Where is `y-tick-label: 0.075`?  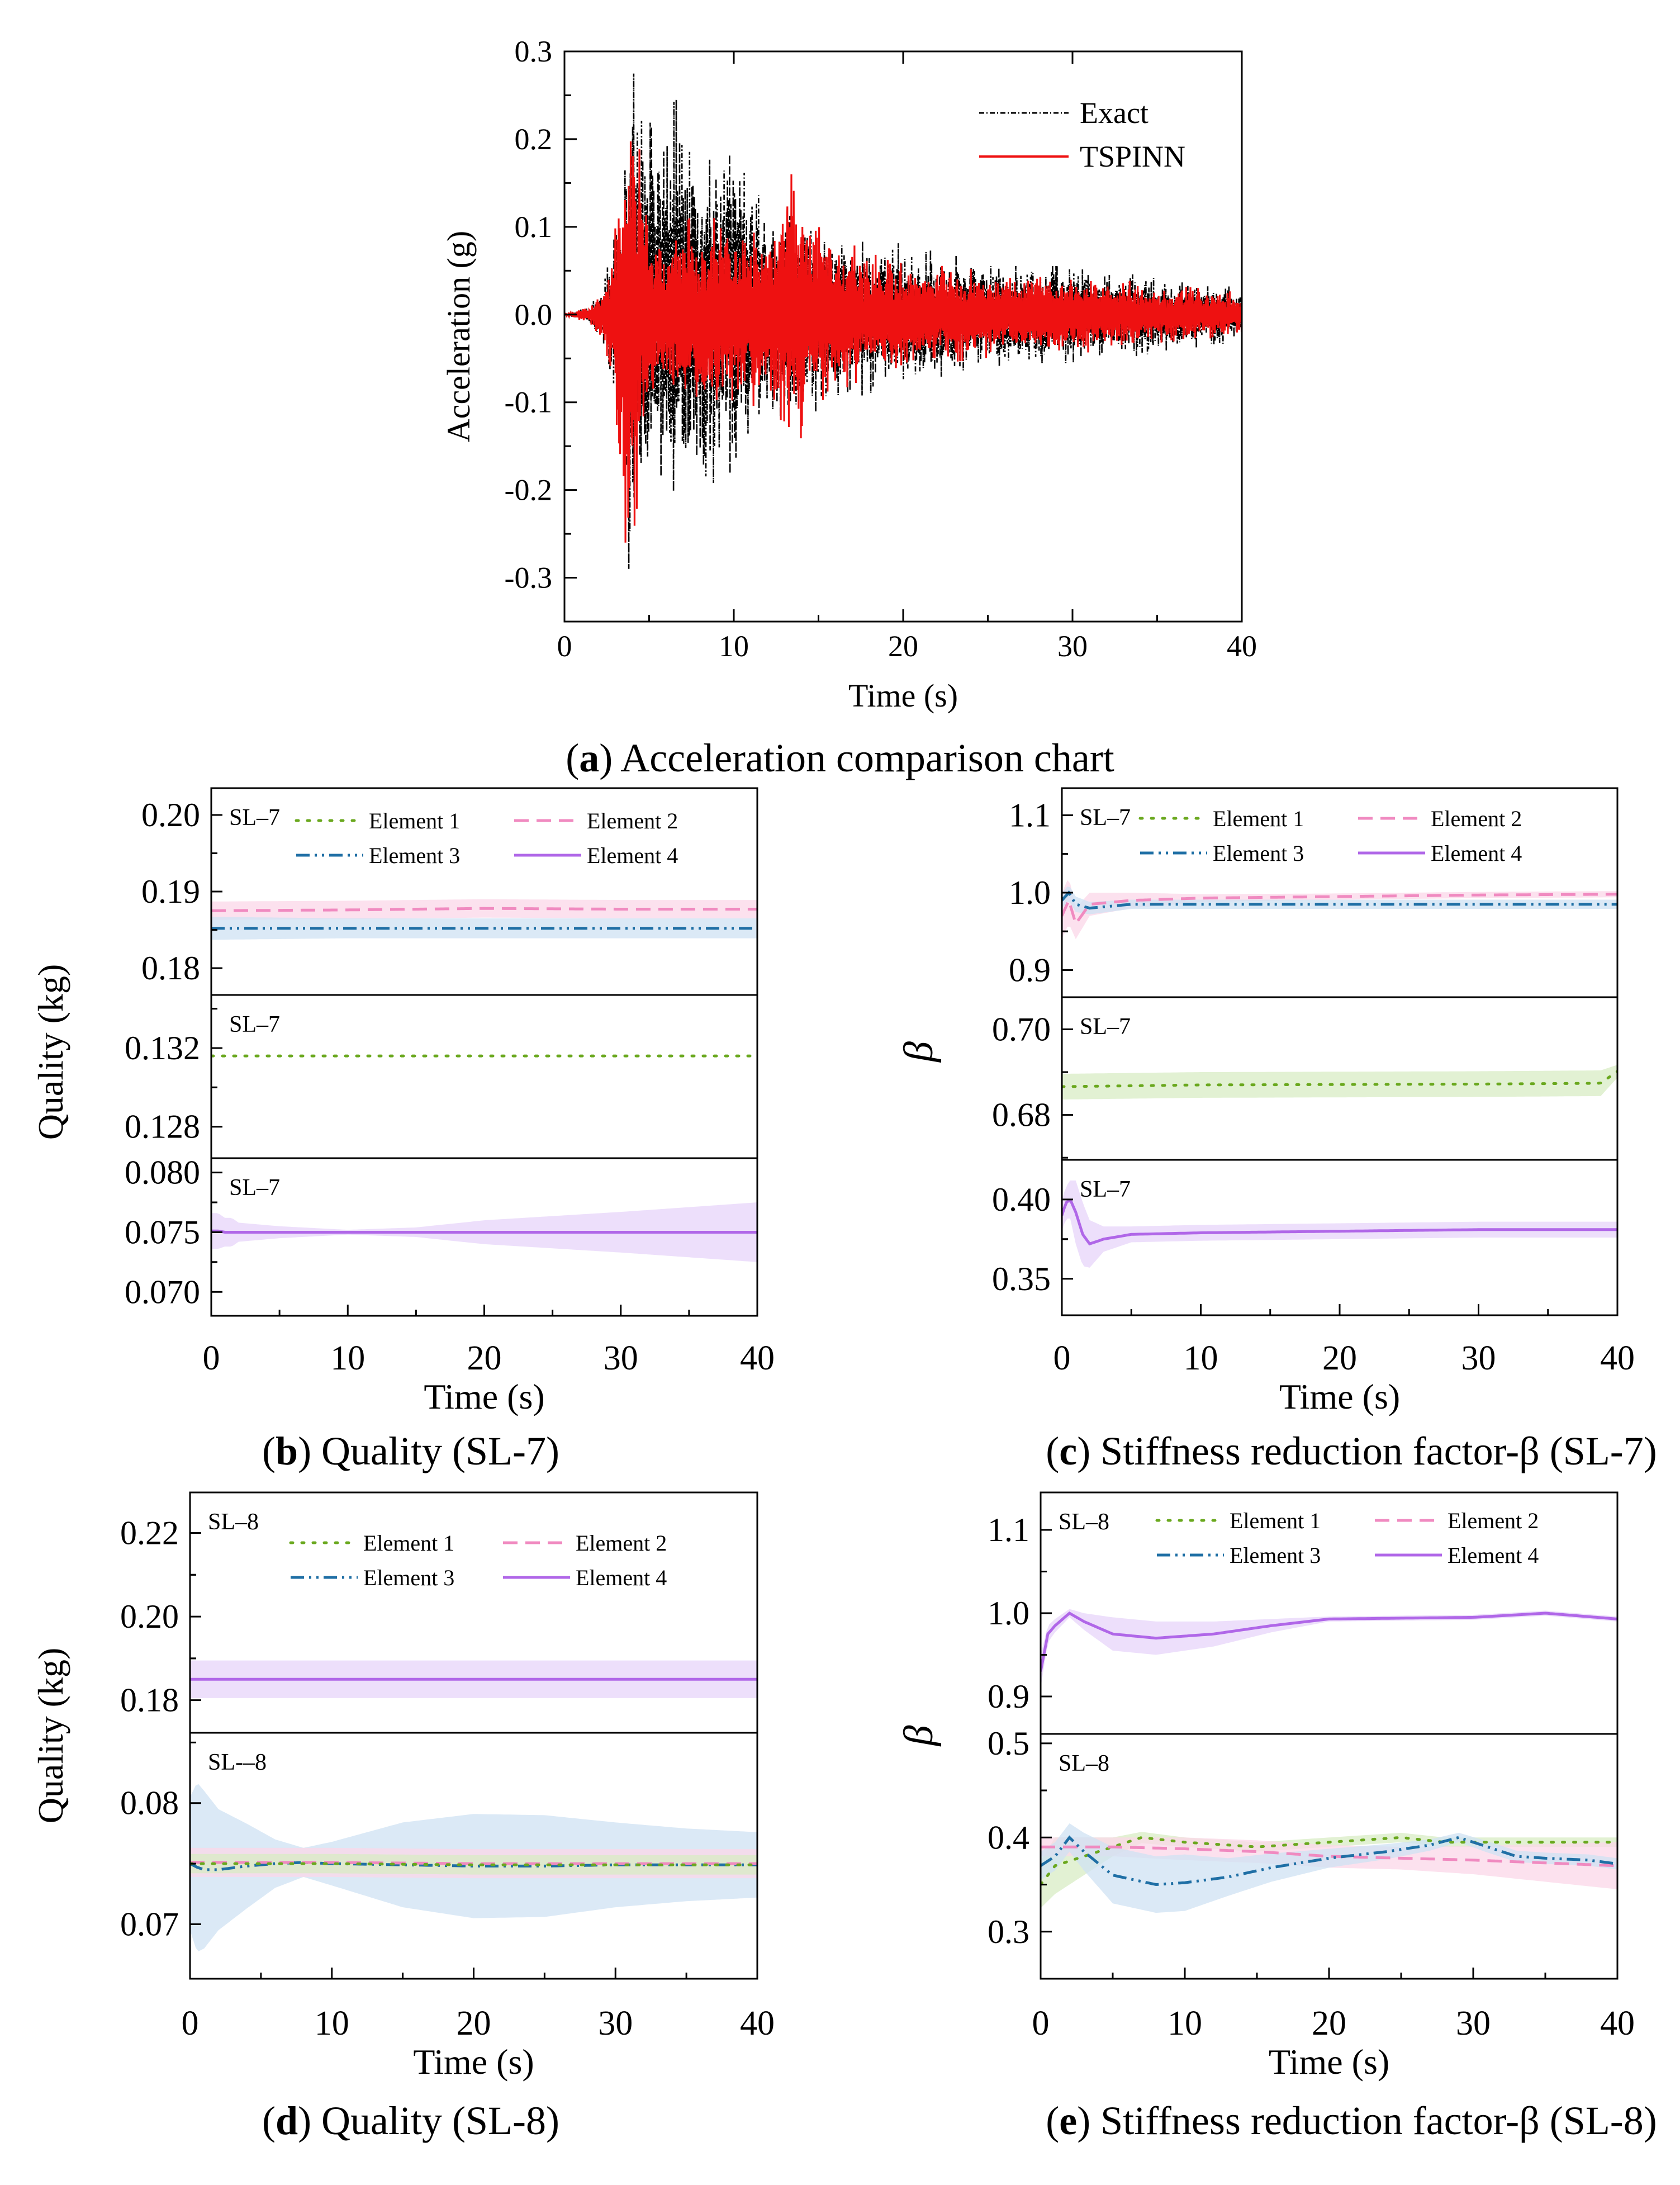
y-tick-label: 0.075 is located at coordinates (163, 1232).